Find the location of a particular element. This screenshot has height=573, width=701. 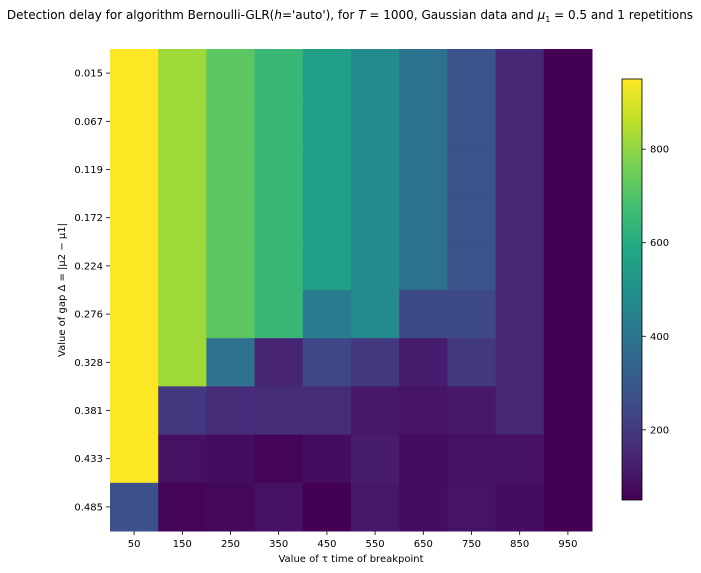

x-tick-label: 50 is located at coordinates (134, 544).